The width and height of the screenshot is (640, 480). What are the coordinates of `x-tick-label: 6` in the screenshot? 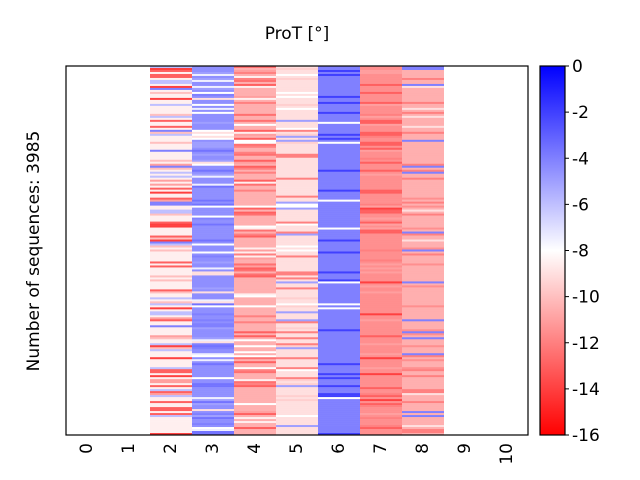 It's located at (339, 448).